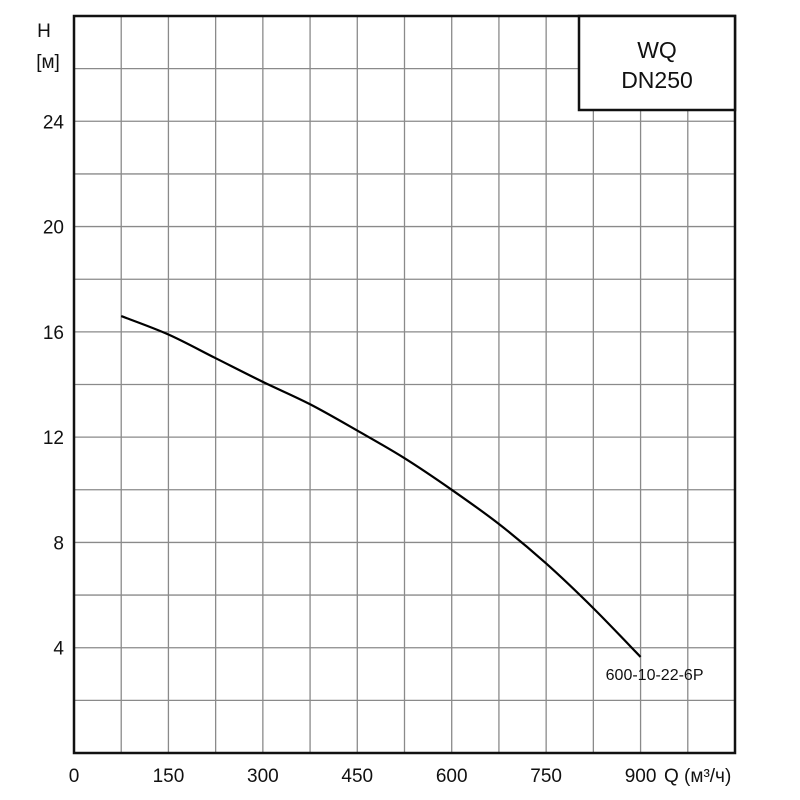  I want to click on series-labels: 600-10-22-6P, so click(655, 675).